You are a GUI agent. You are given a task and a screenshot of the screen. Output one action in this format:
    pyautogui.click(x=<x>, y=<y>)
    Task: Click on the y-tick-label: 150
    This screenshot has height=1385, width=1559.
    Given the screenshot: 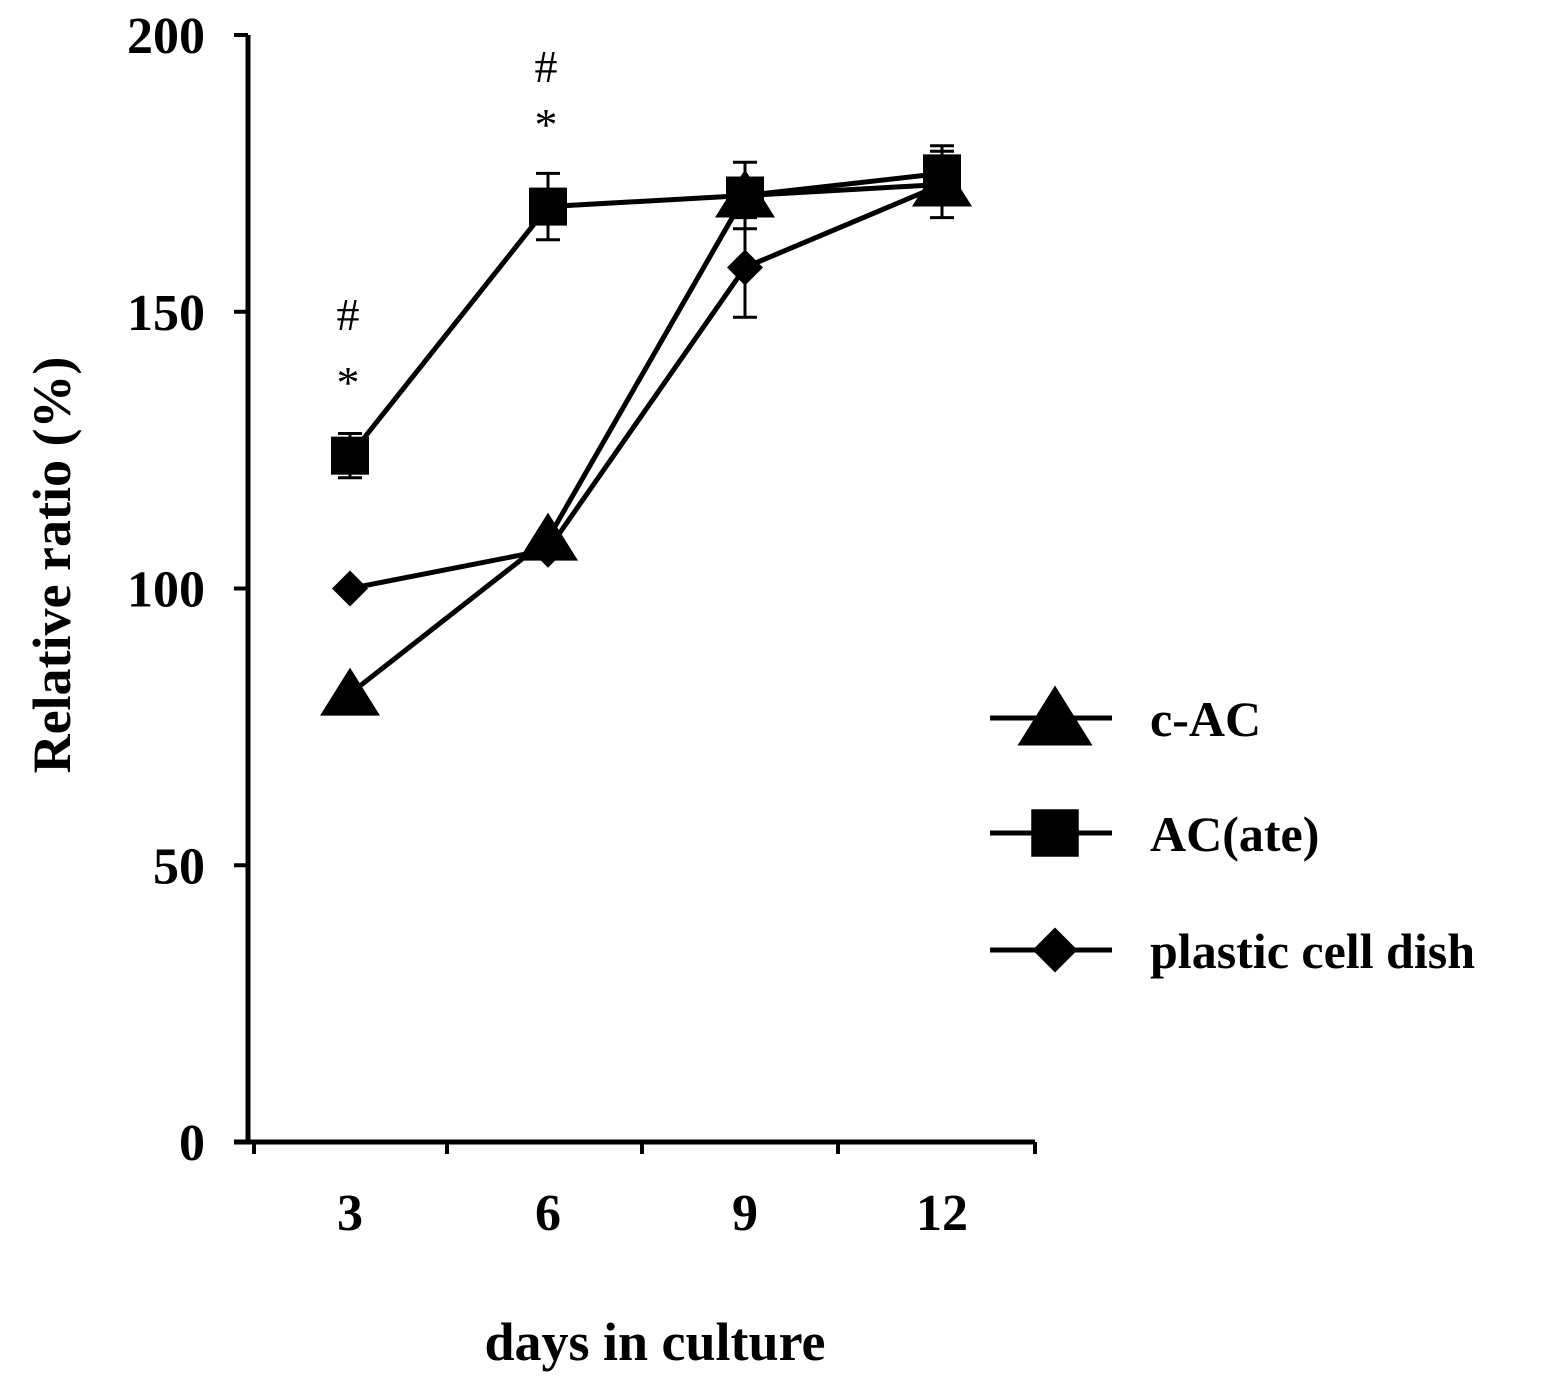 What is the action you would take?
    pyautogui.click(x=166, y=313)
    